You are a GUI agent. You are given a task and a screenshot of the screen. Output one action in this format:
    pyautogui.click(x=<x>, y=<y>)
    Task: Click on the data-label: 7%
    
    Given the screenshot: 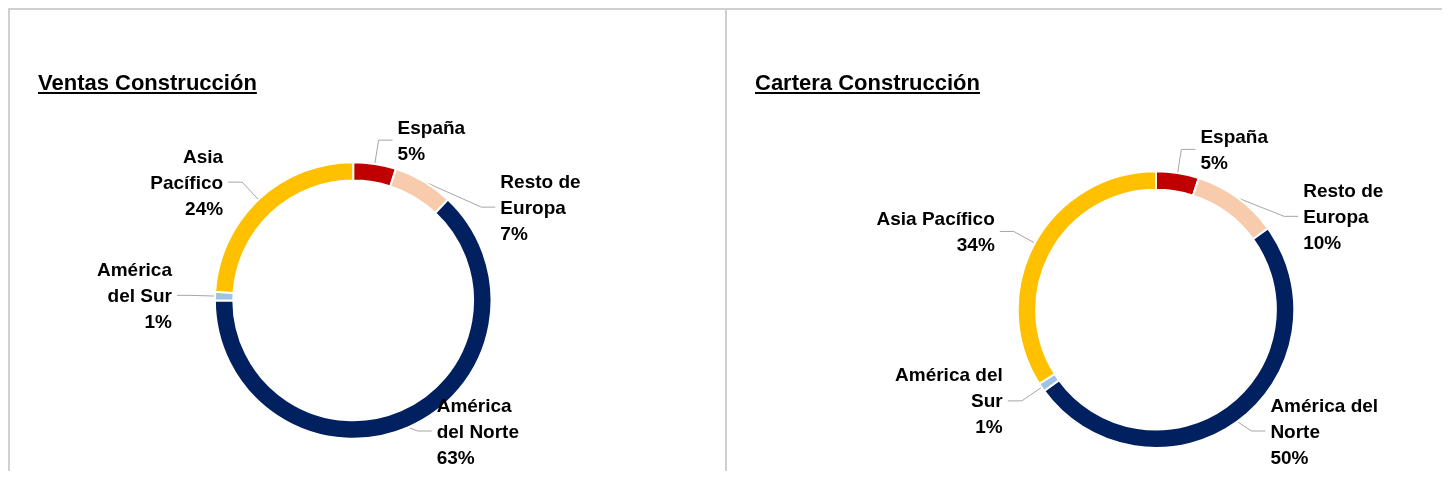 What is the action you would take?
    pyautogui.click(x=514, y=233)
    